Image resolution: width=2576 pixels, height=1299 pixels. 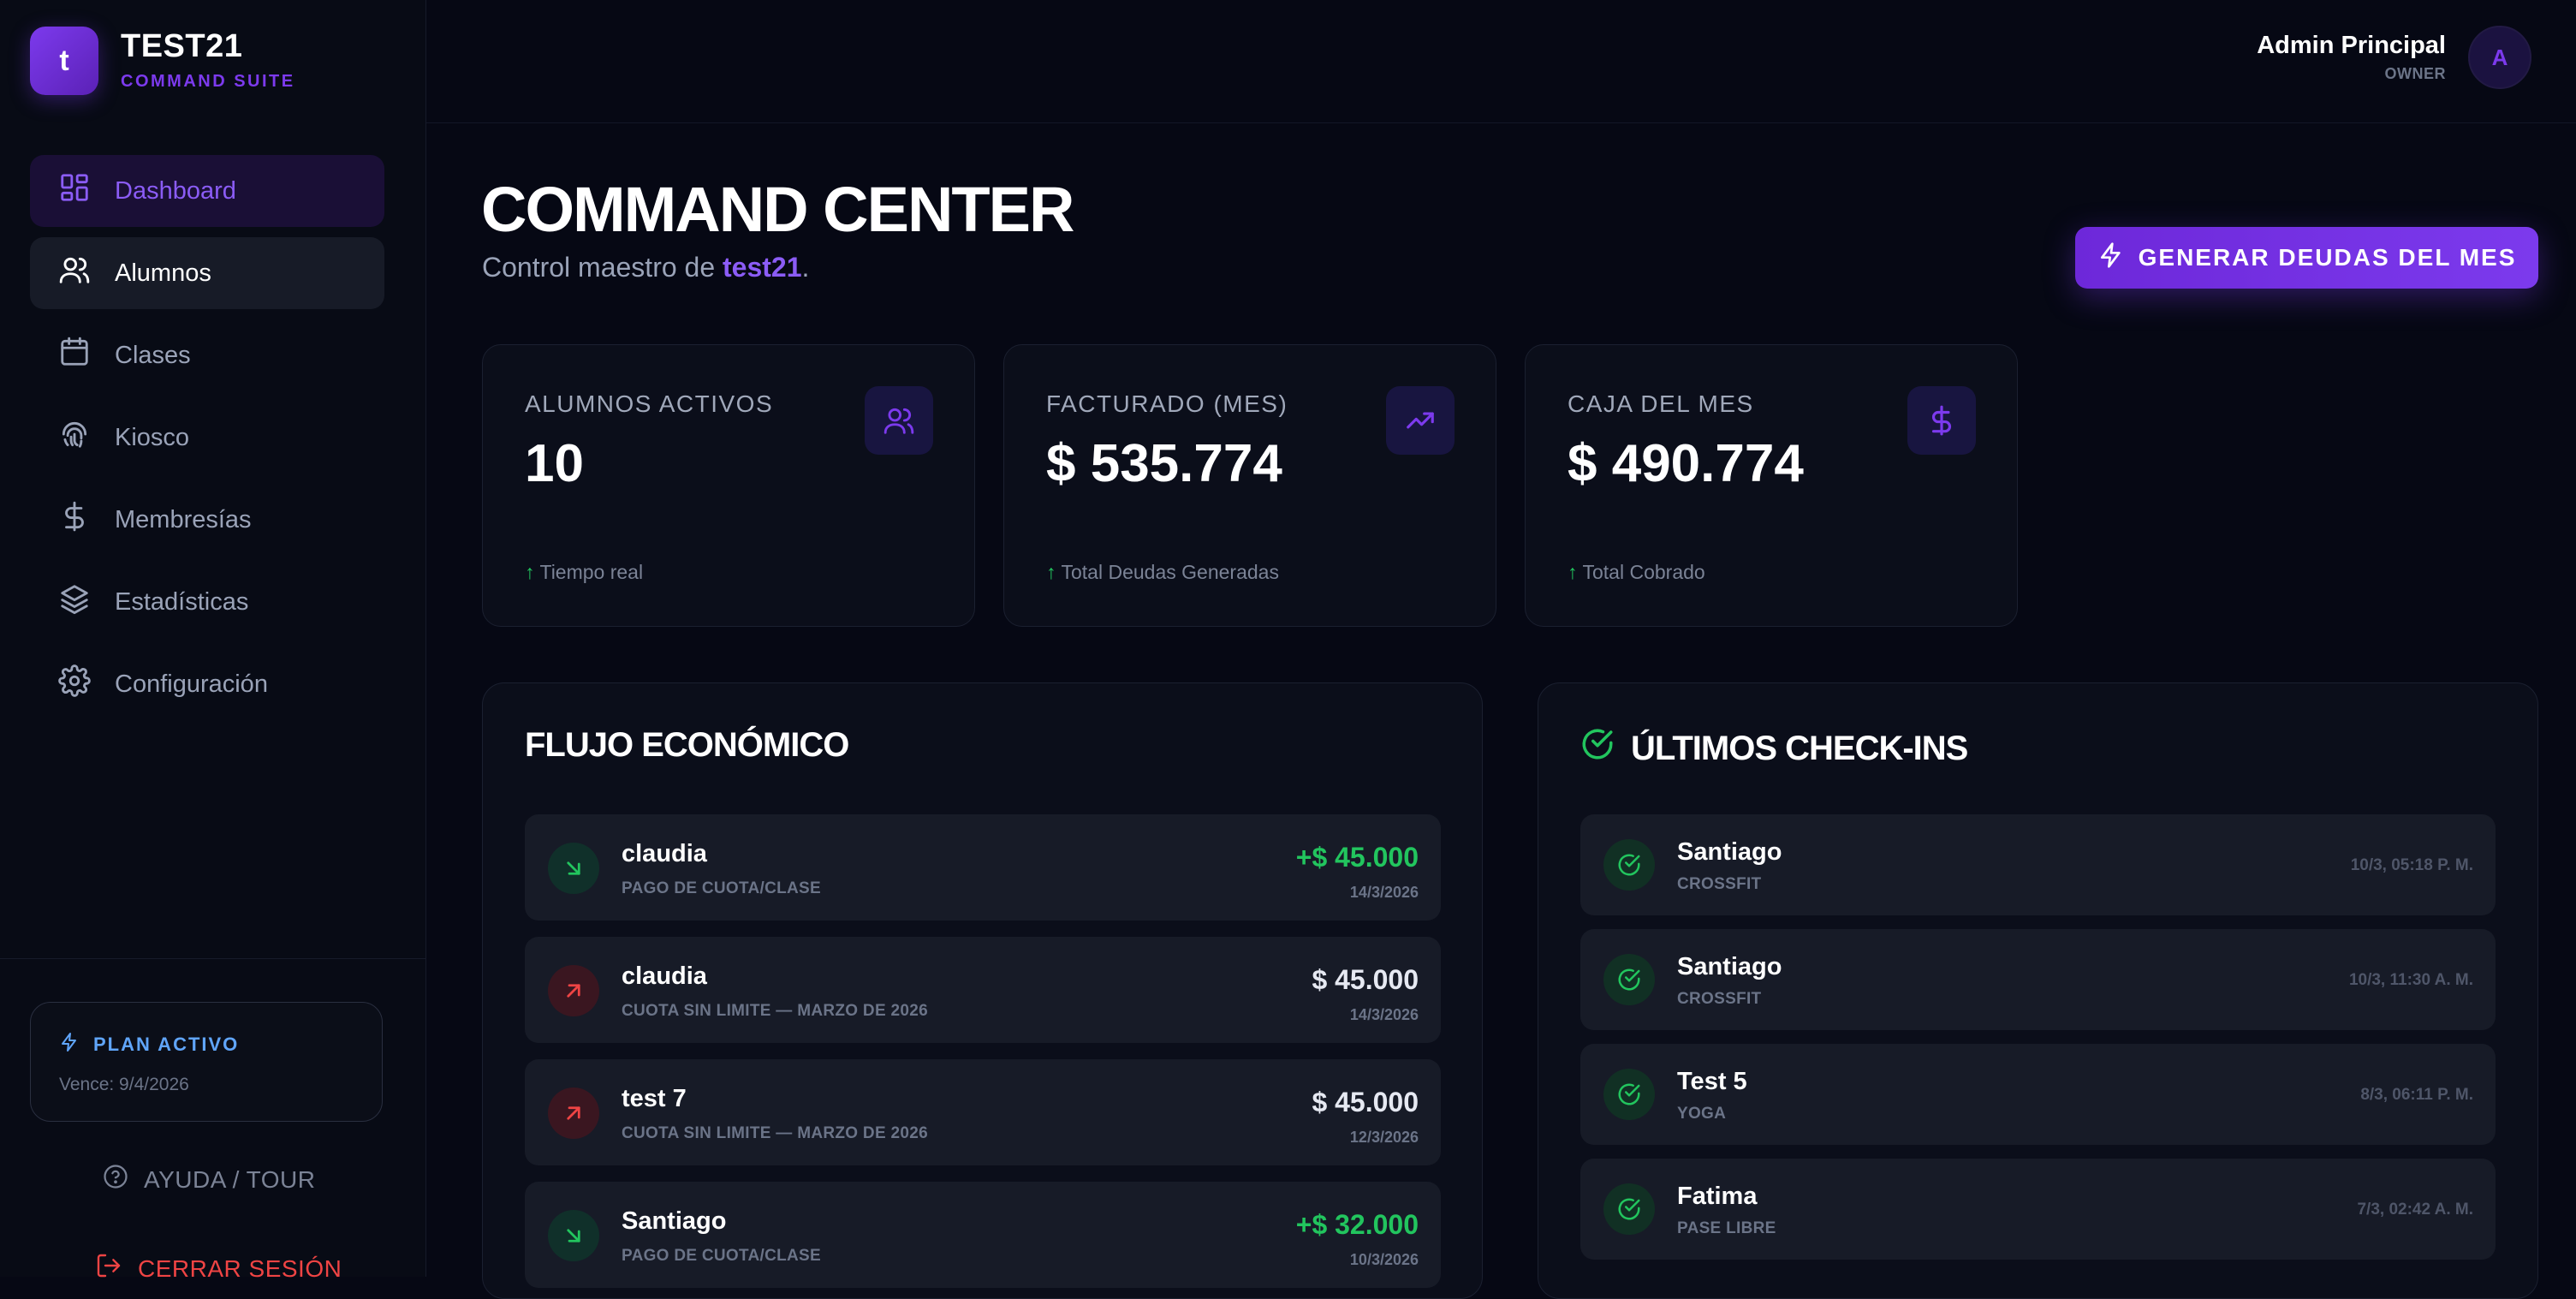 What do you see at coordinates (2500, 57) in the screenshot?
I see `avatar: A` at bounding box center [2500, 57].